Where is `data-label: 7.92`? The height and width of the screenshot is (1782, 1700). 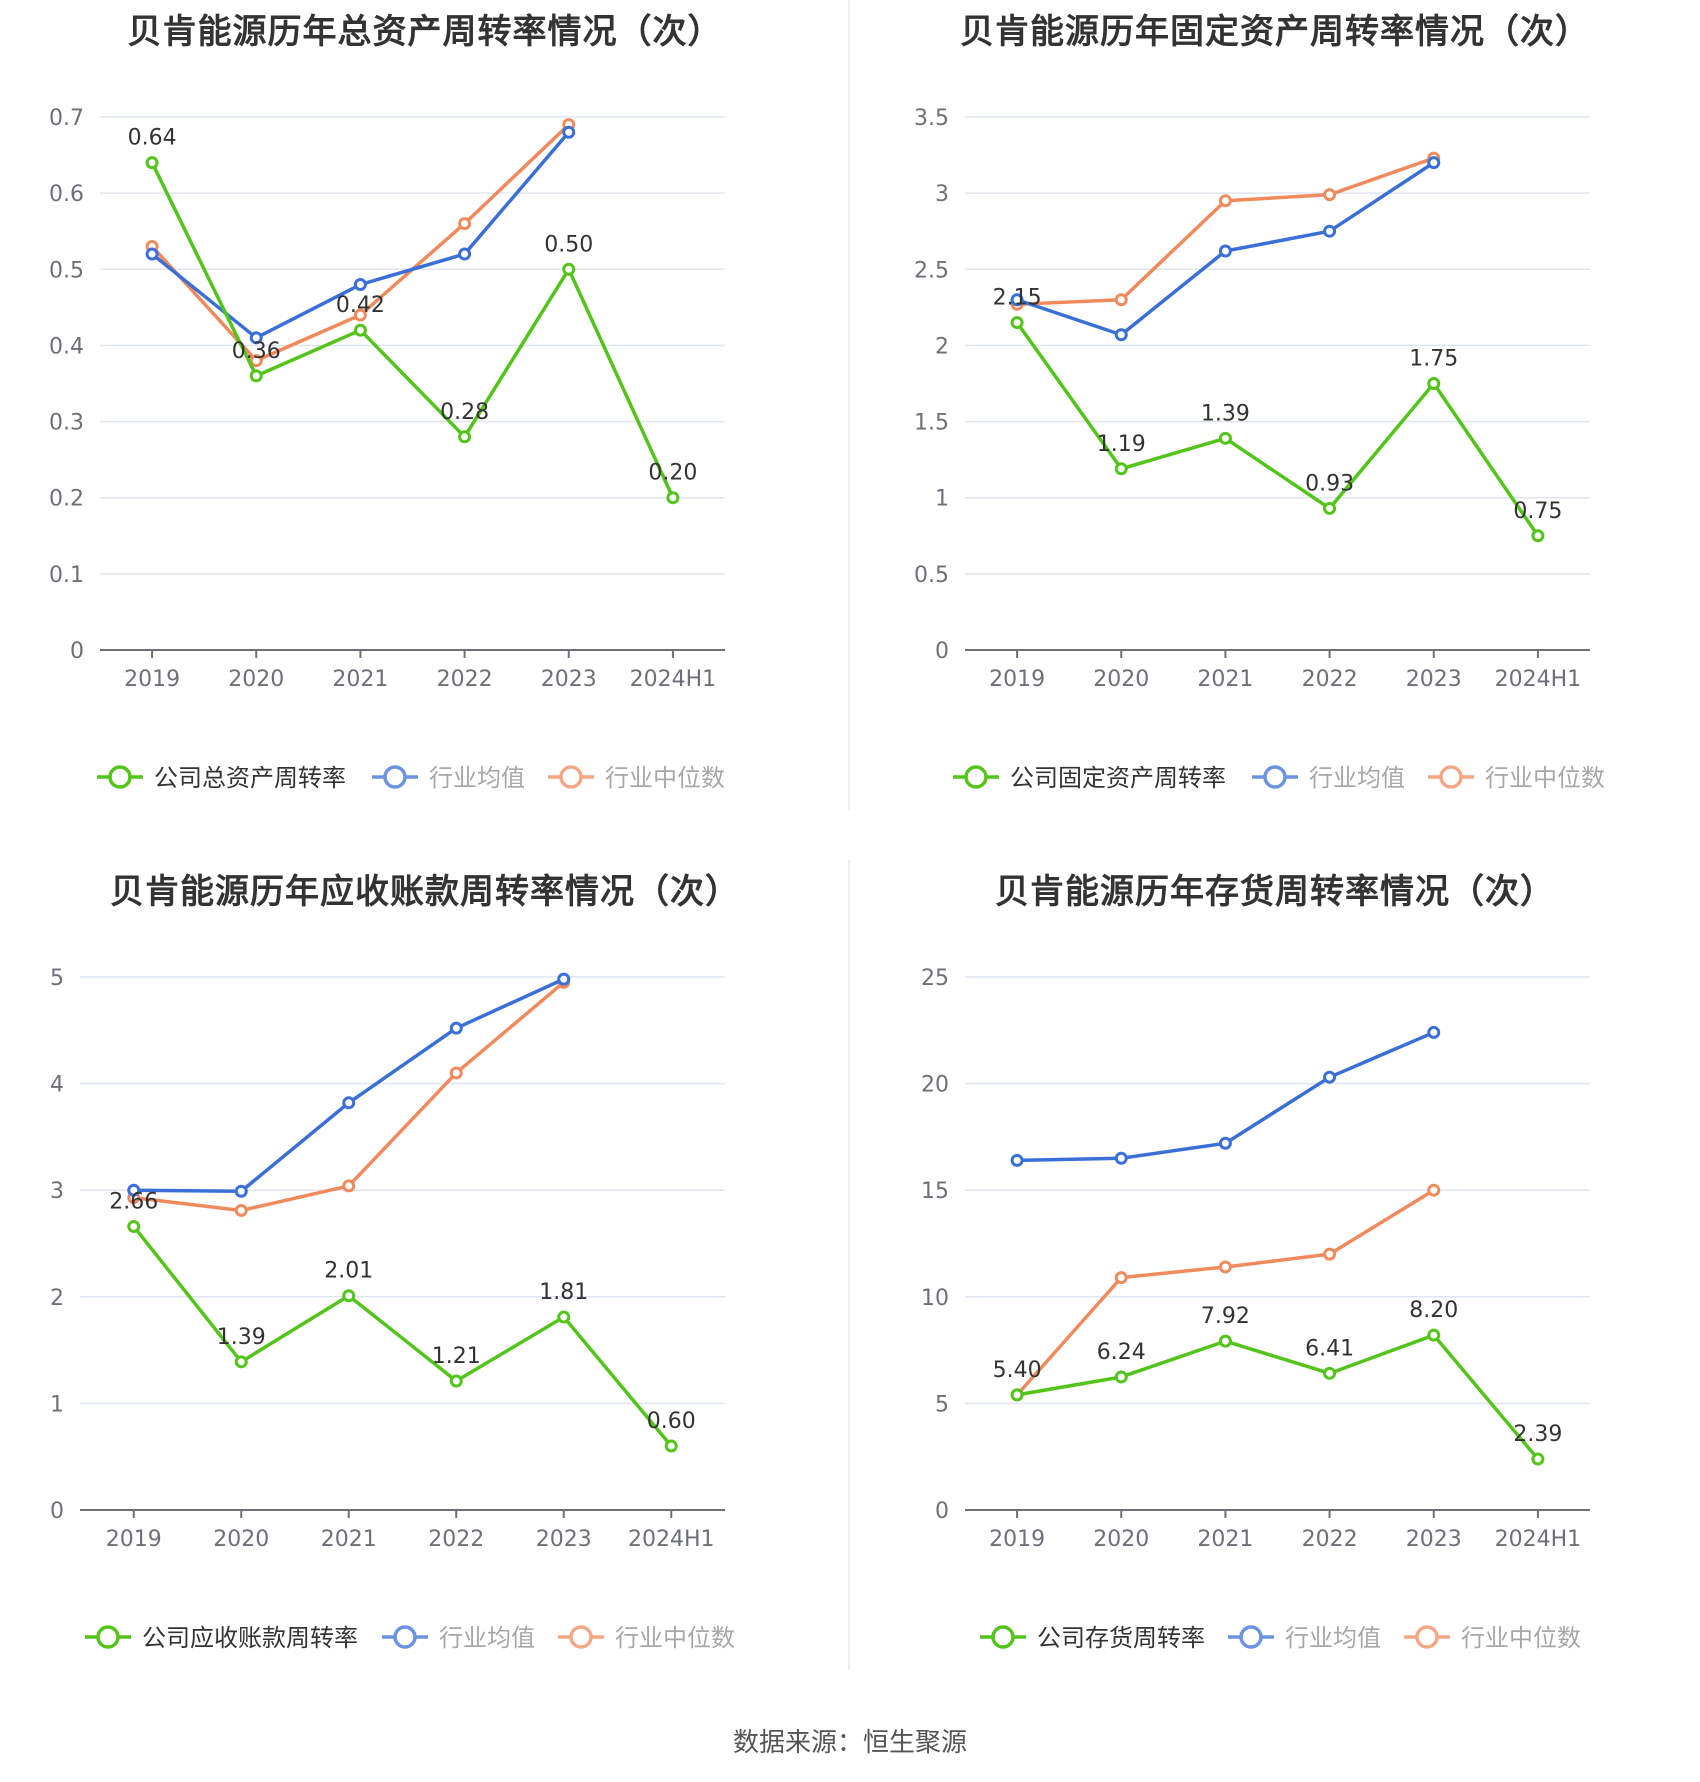 data-label: 7.92 is located at coordinates (1225, 1316).